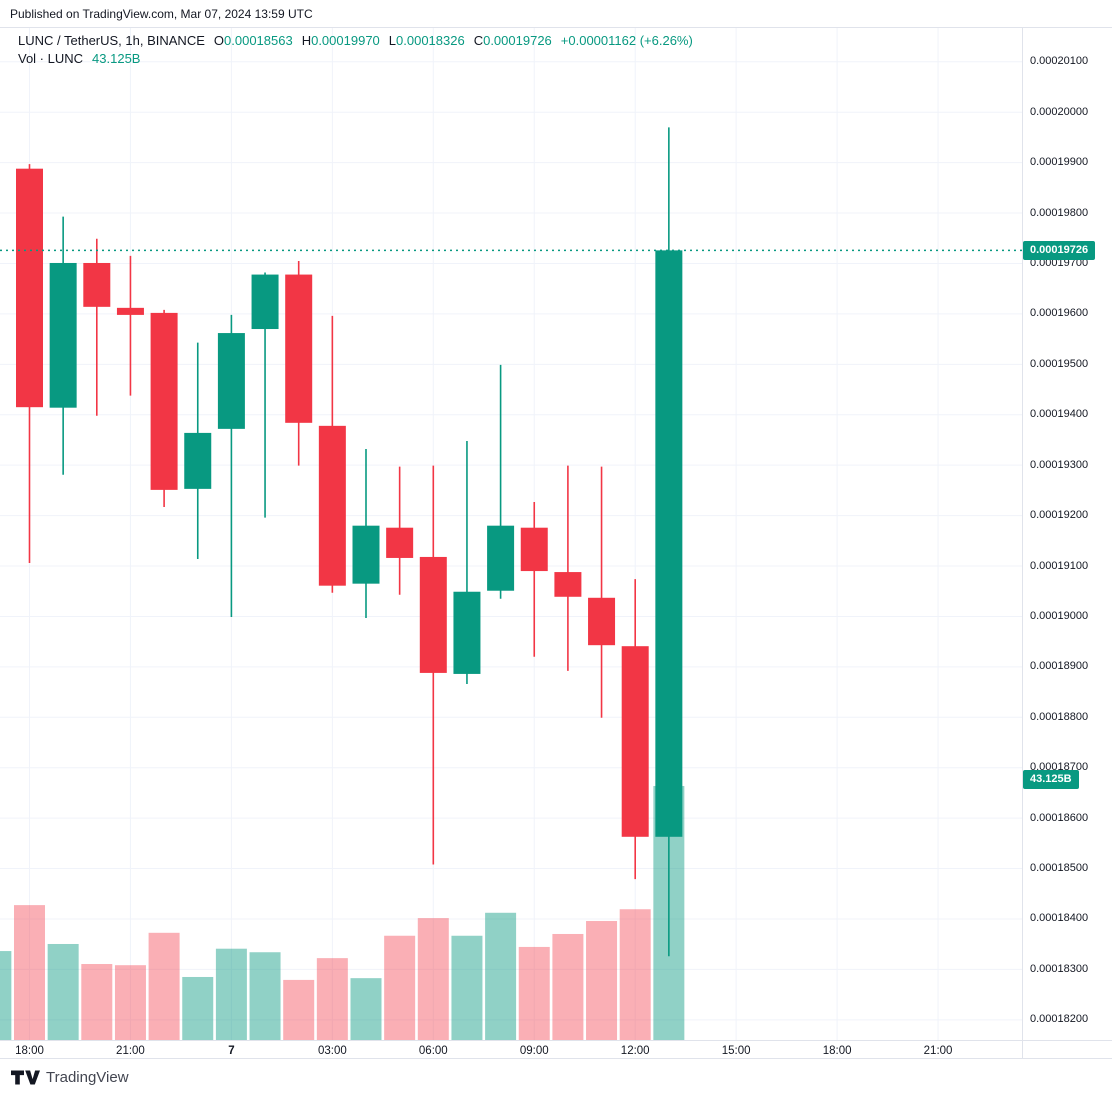 The height and width of the screenshot is (1103, 1112). I want to click on price-axis-label: 0.00018500, so click(1059, 868).